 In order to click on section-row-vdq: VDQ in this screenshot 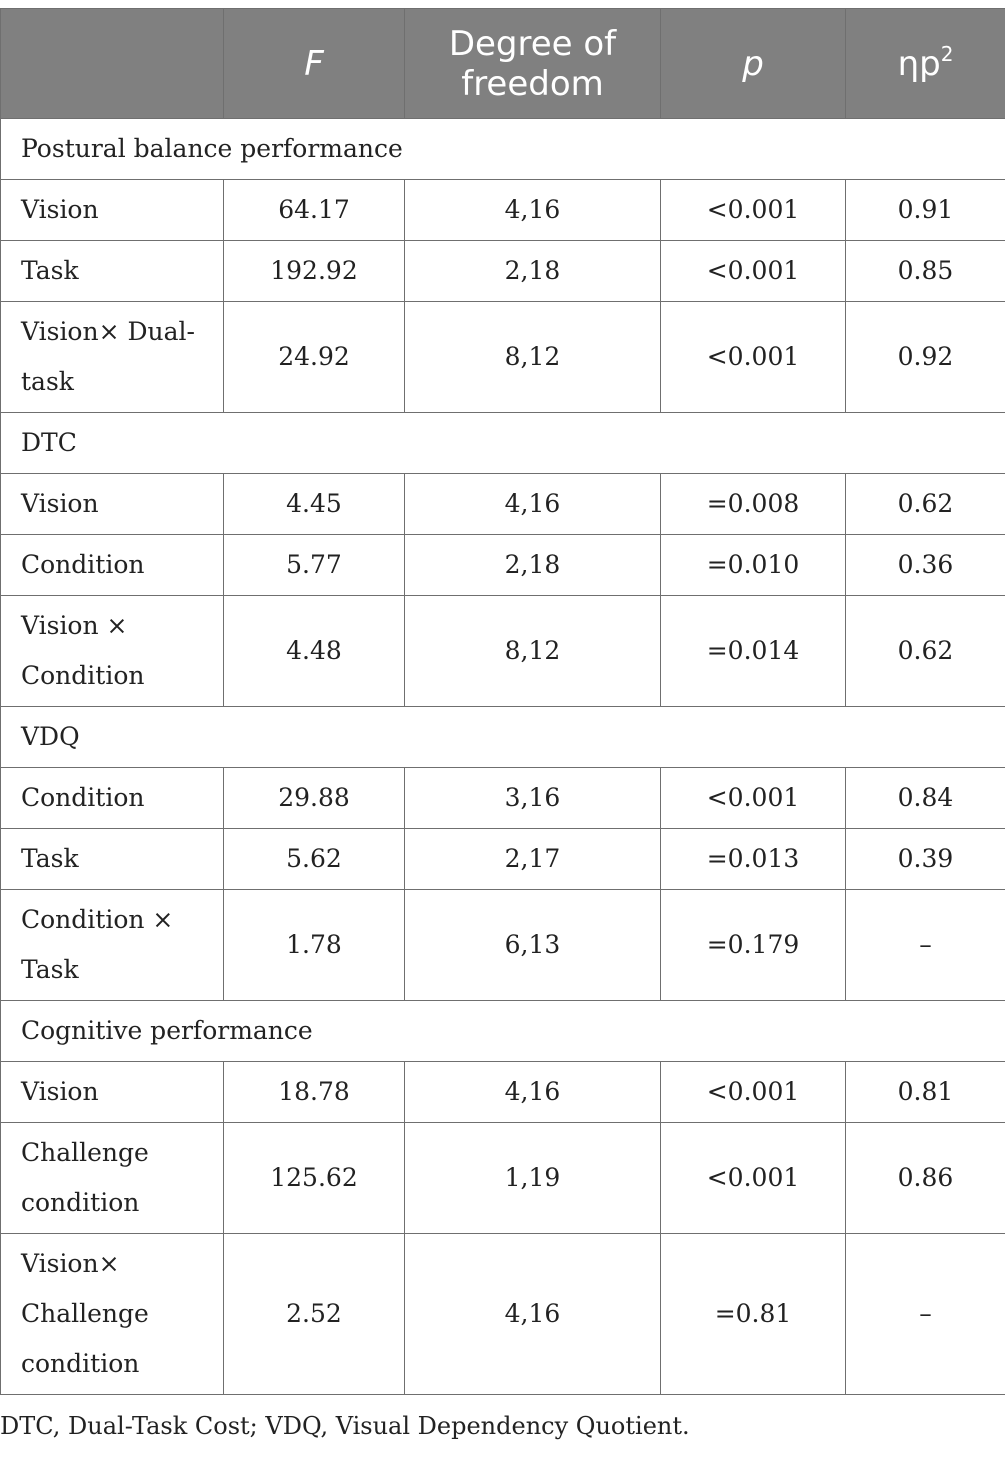, I will do `click(502, 737)`.